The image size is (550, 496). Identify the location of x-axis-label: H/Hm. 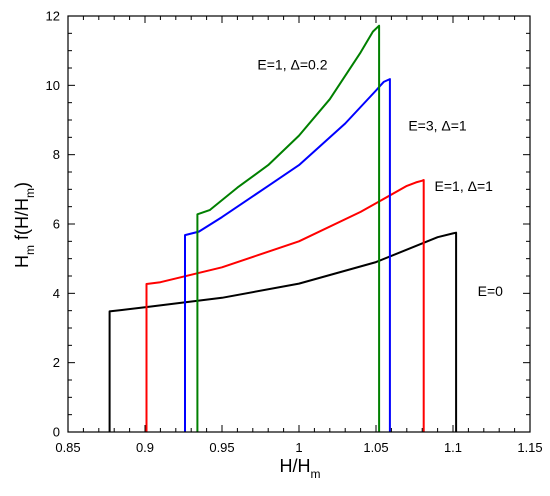
(300, 468).